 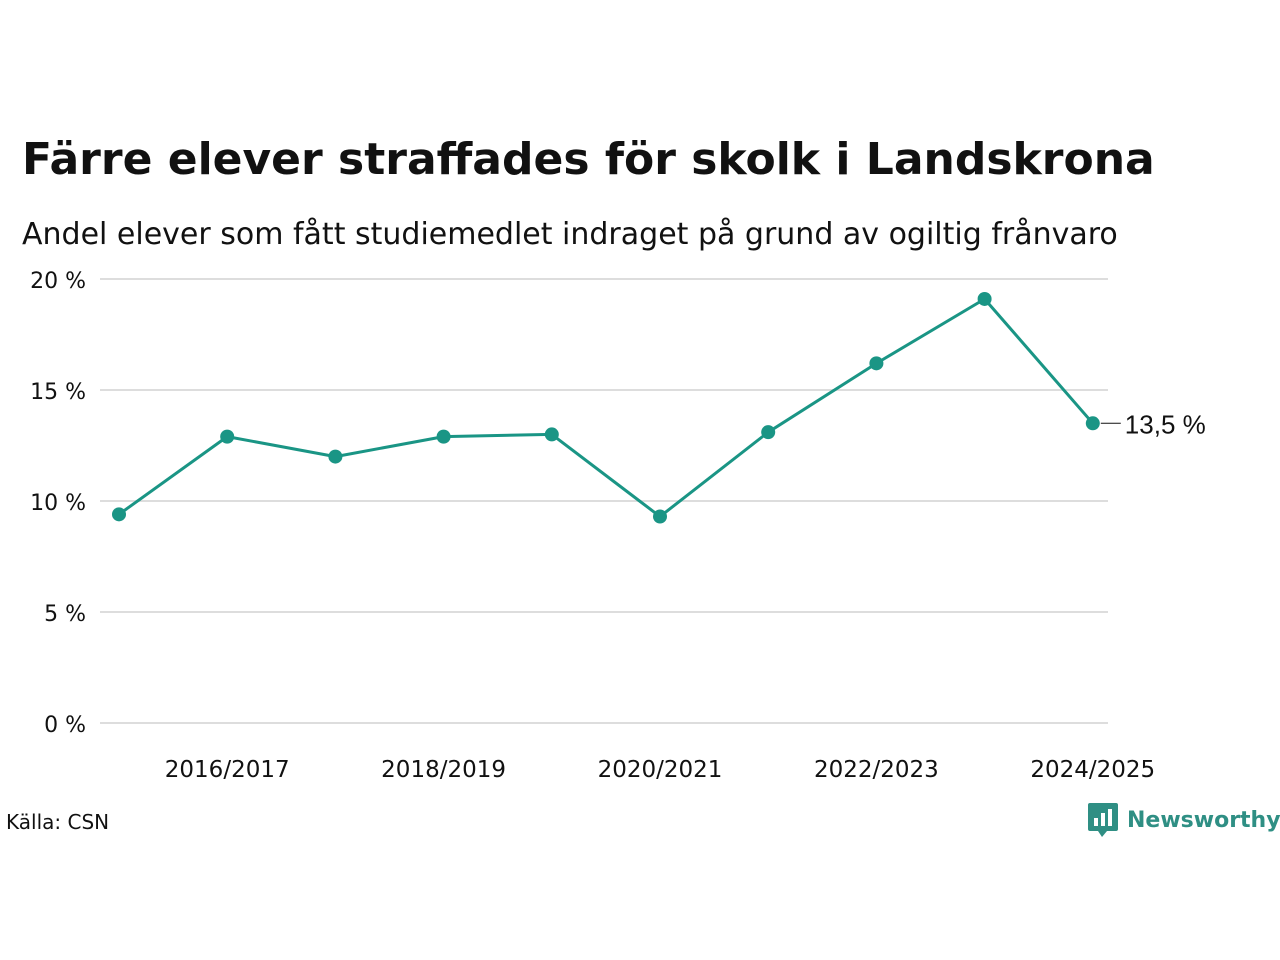 I want to click on y-tick-label: 10 %, so click(x=58, y=503).